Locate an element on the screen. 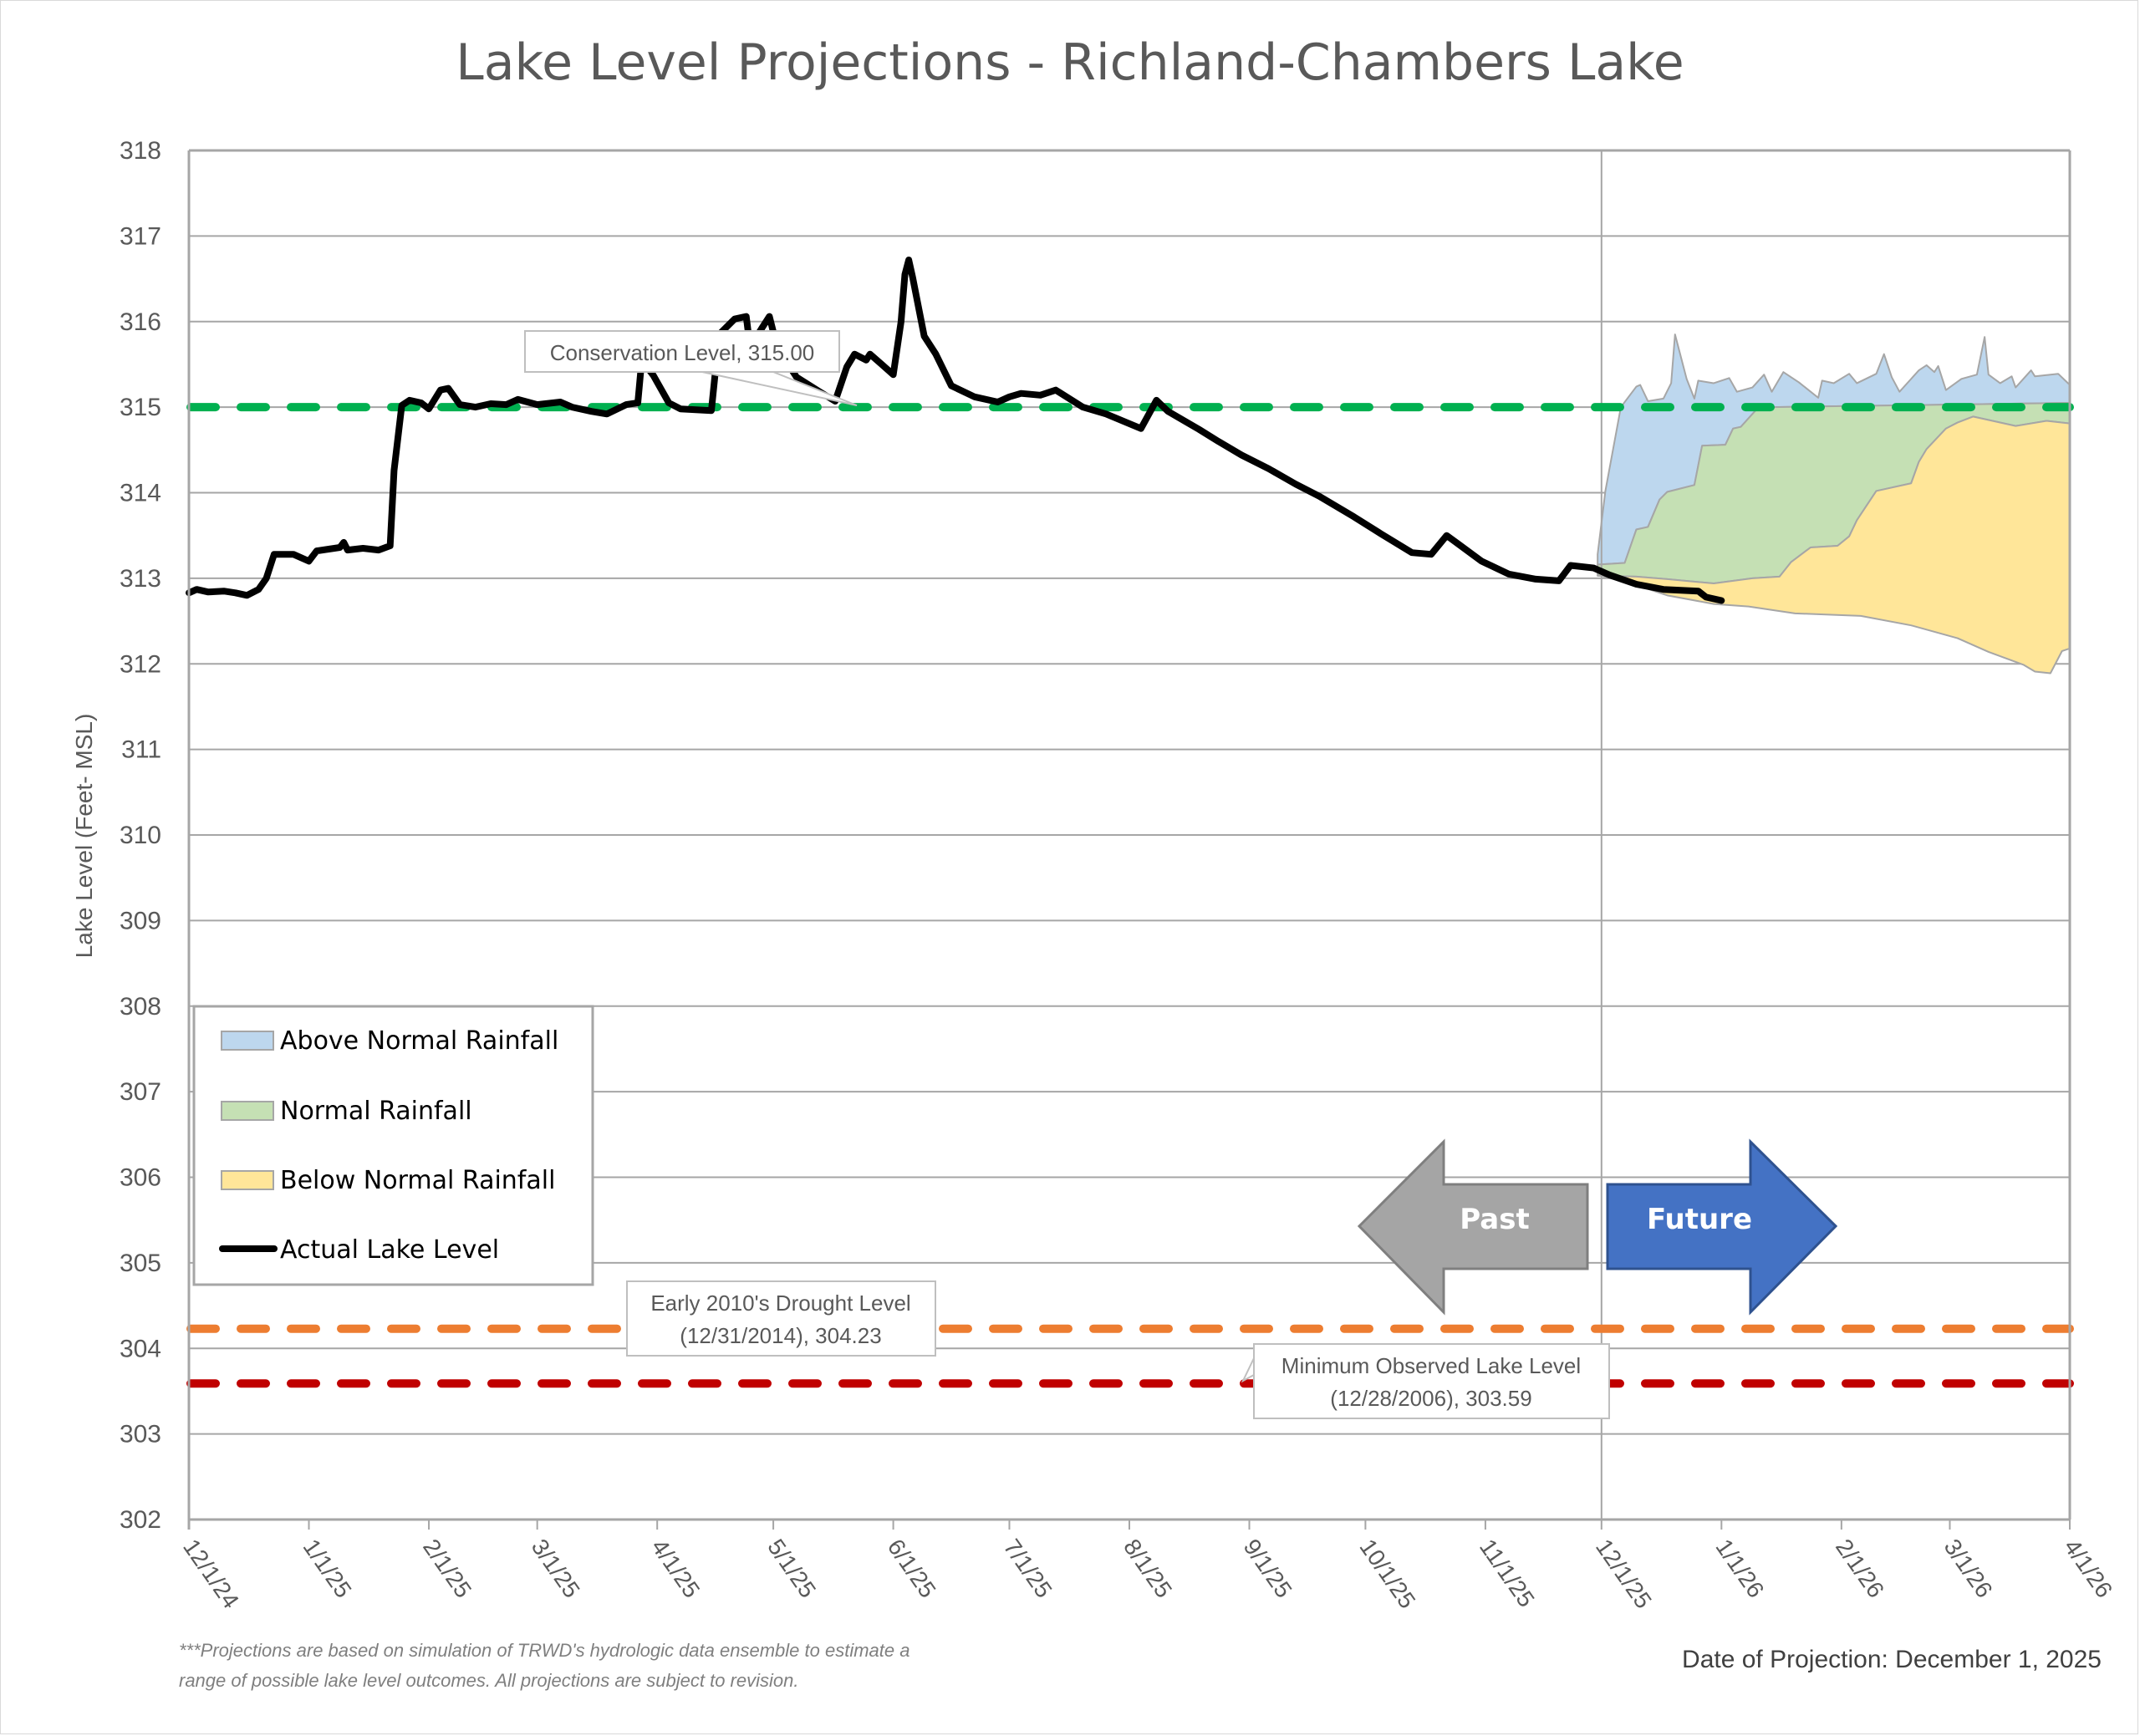 The width and height of the screenshot is (2140, 1736). y-tick-label: 316 is located at coordinates (140, 322).